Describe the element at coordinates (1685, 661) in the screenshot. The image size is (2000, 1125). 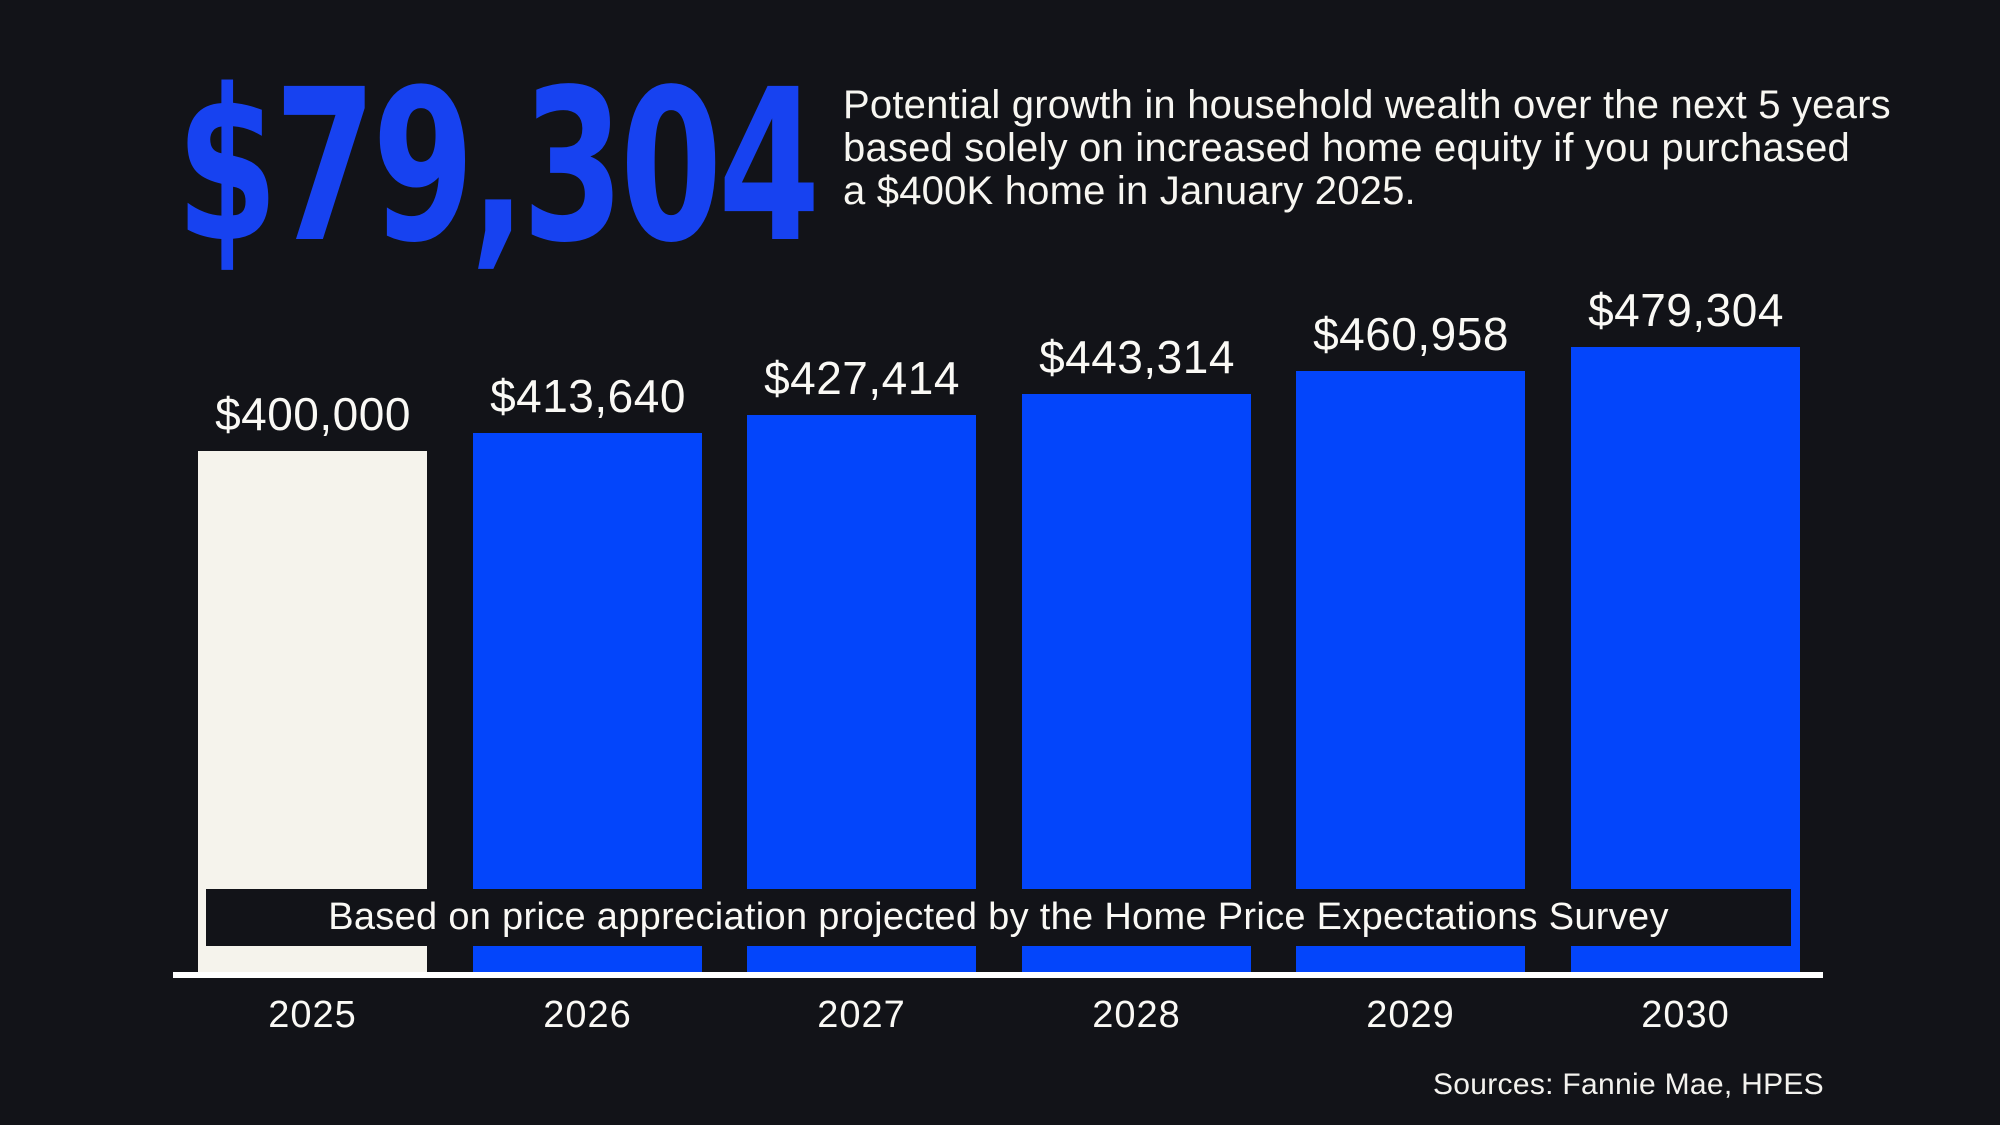
I see `bar-2030` at that location.